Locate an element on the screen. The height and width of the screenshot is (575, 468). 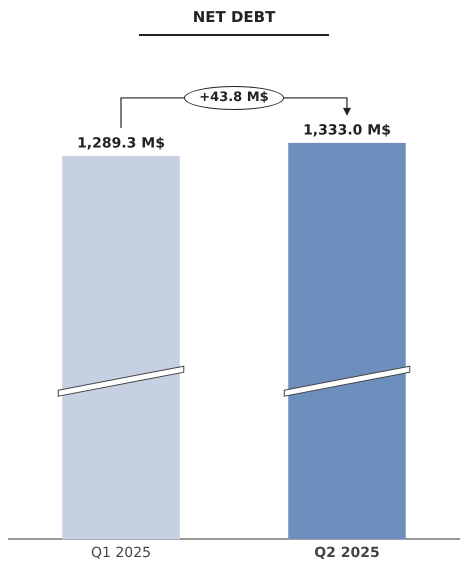
data-label: 1,289.3 M$ is located at coordinates (121, 144).